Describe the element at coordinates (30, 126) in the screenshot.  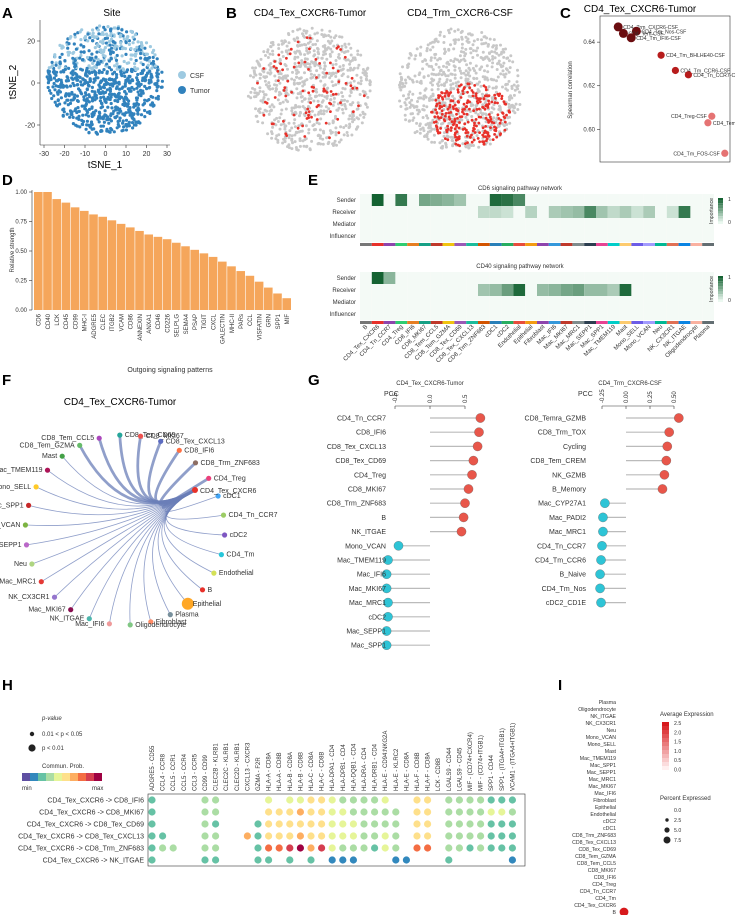
I see `ytick-label: -20` at that location.